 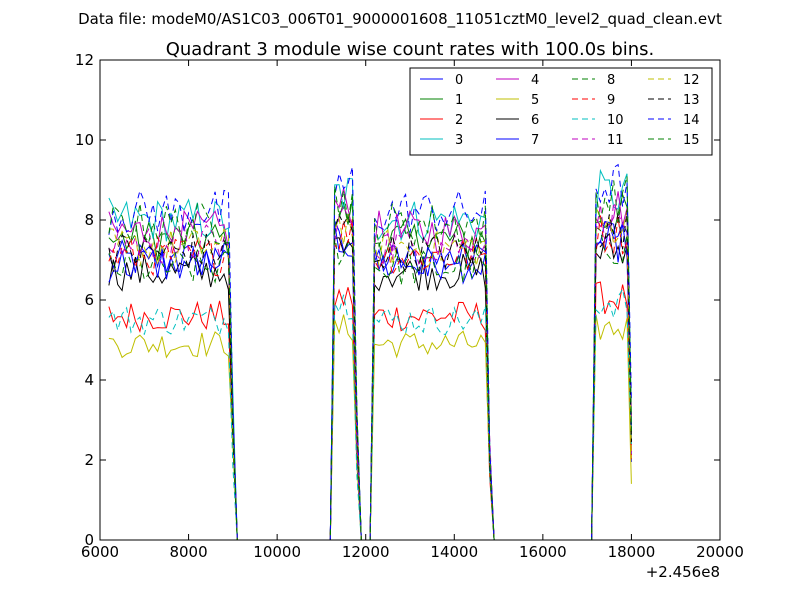 I want to click on x-tick-label: 8000, so click(x=188, y=552).